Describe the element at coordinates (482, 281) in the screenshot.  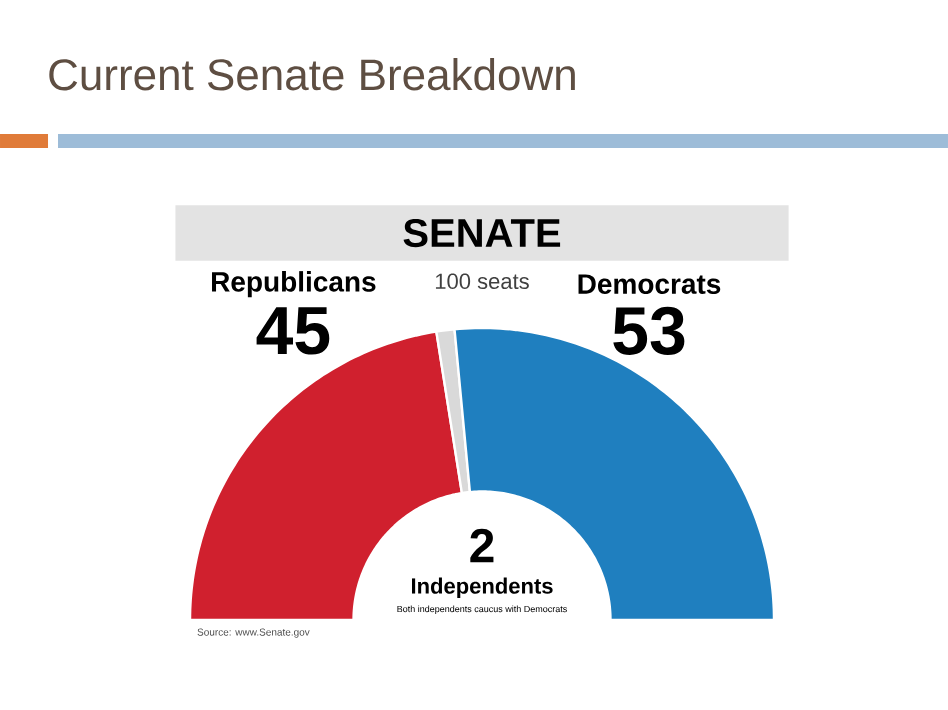
I see `text: 100 seats` at that location.